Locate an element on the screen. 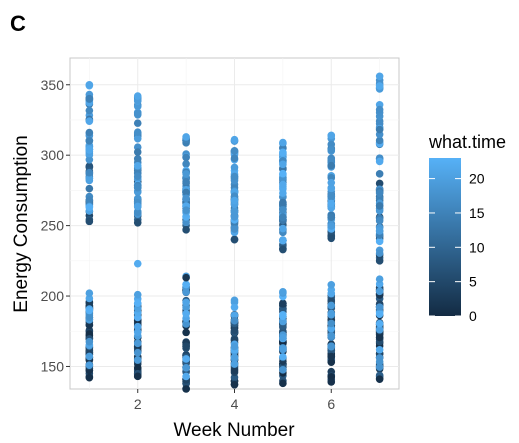 This screenshot has width=519, height=443. x-axis-title: Week Number is located at coordinates (234, 430).